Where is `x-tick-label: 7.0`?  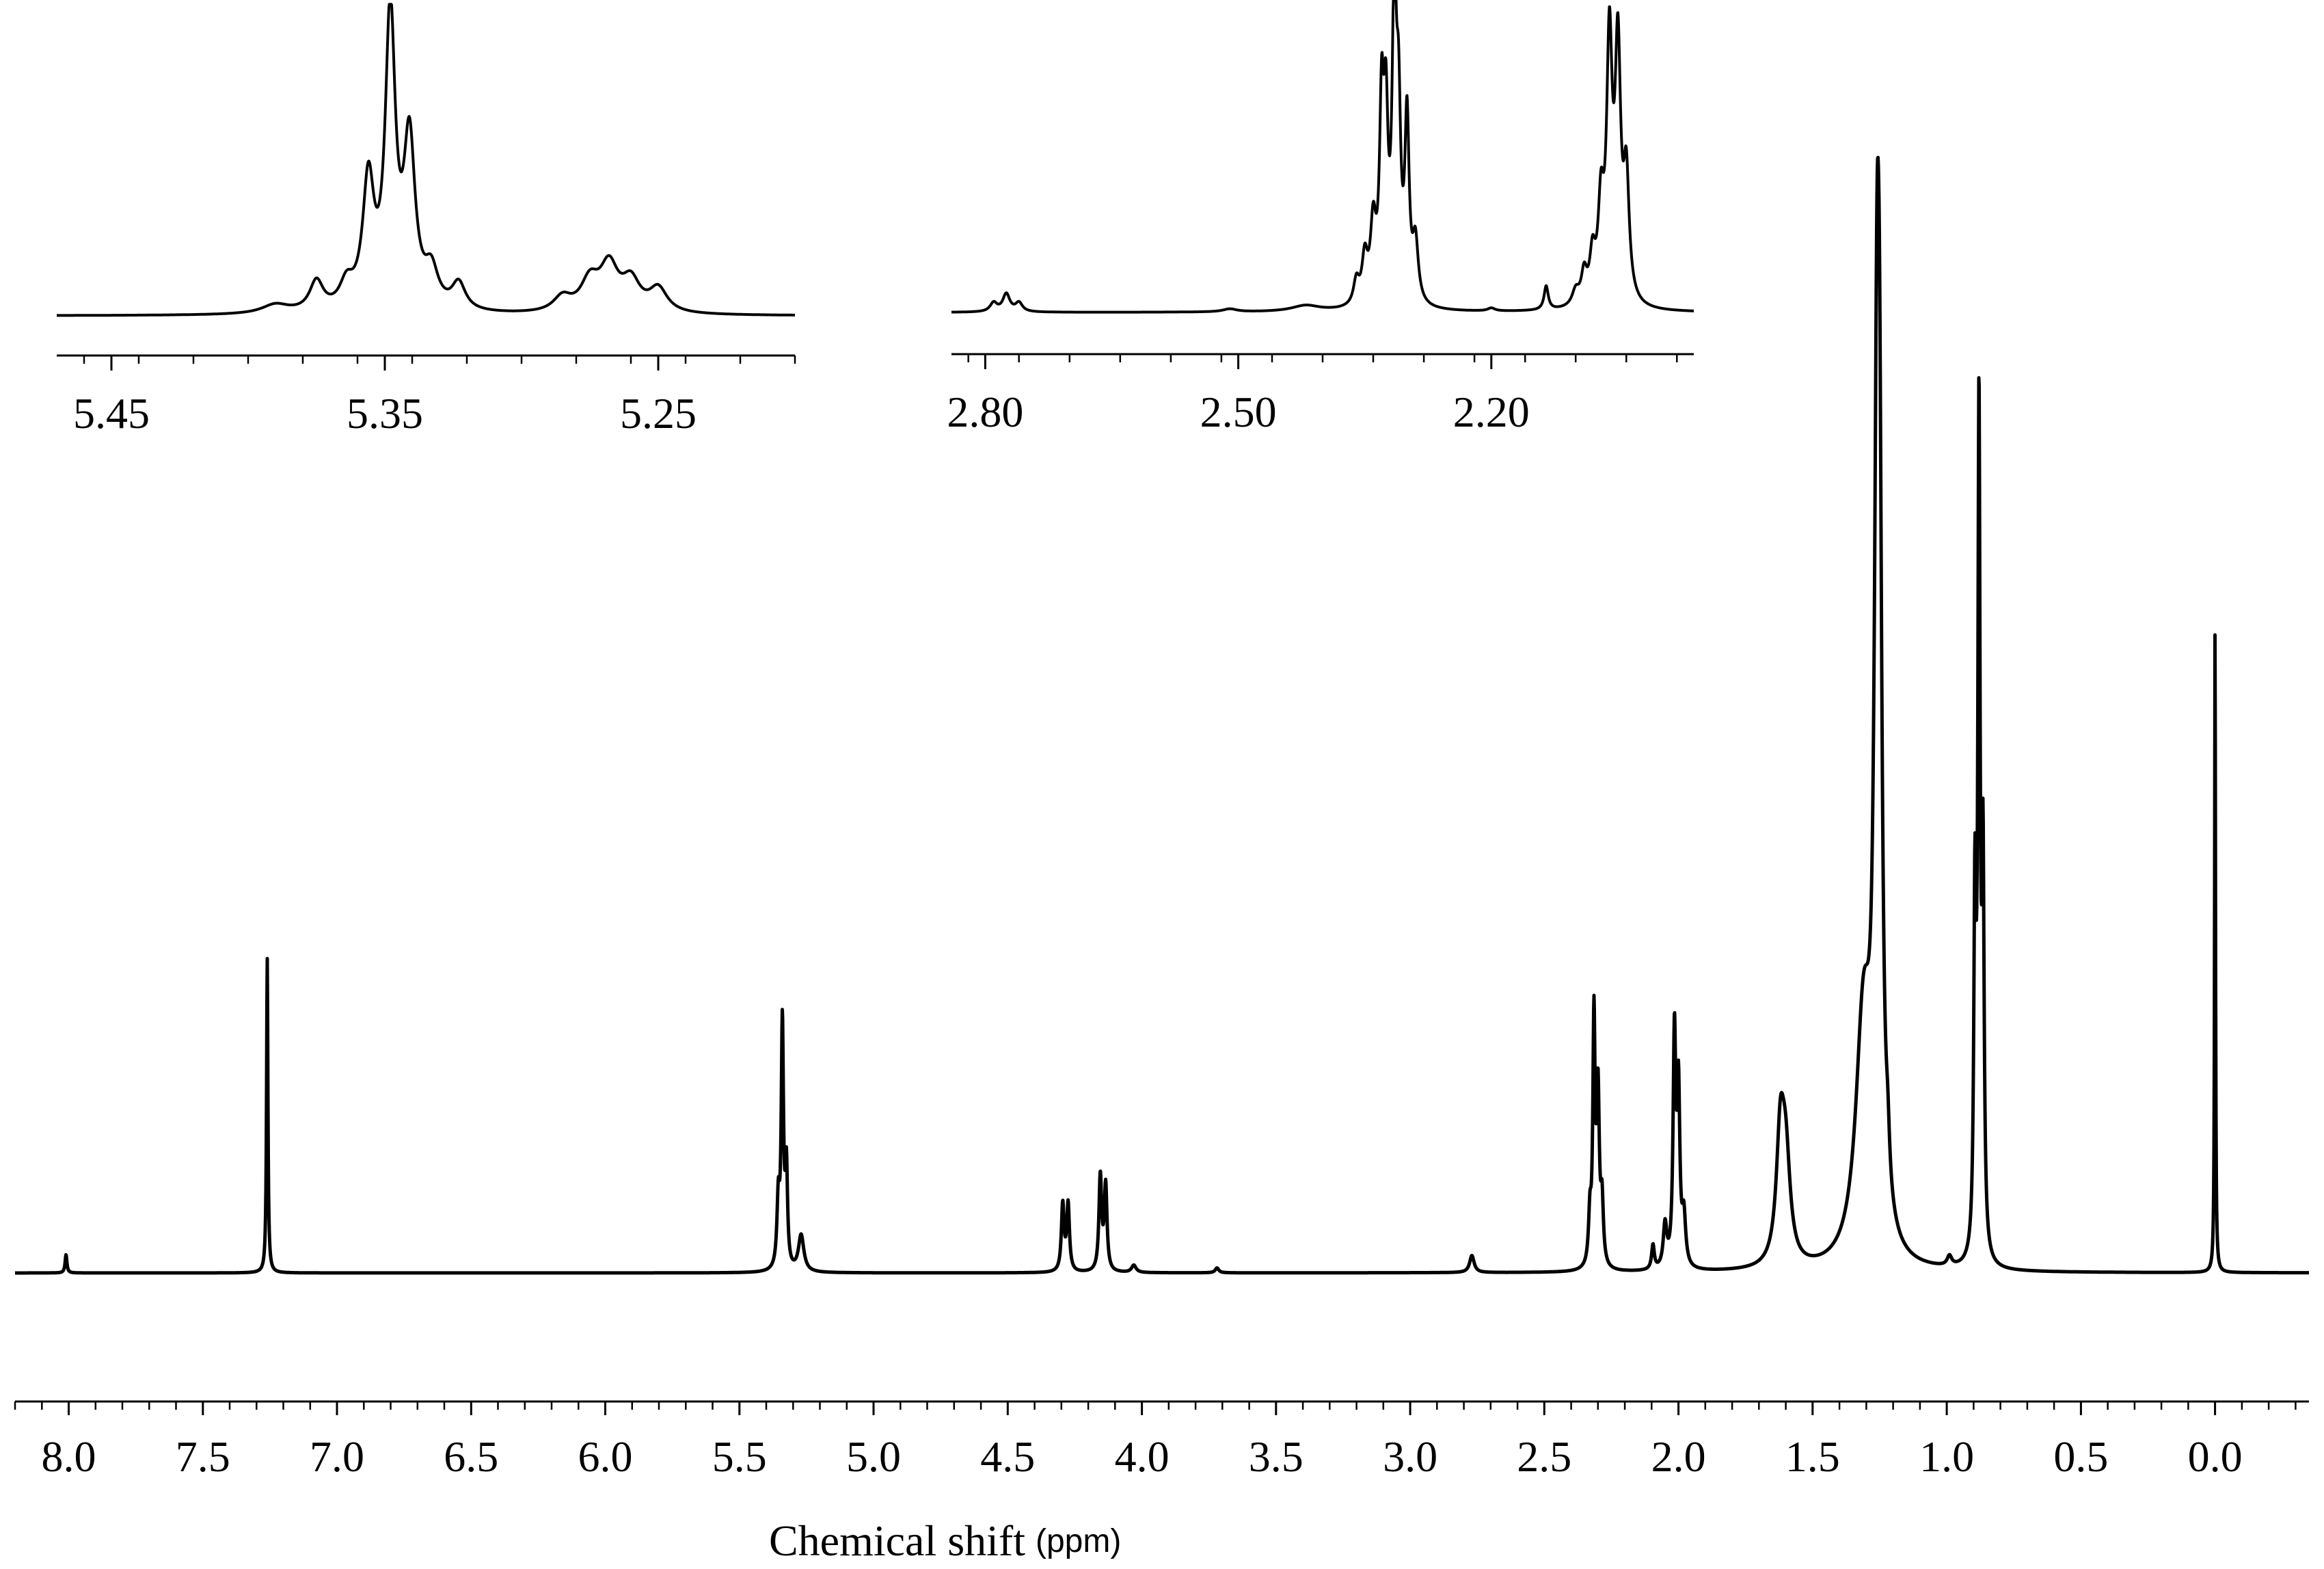
x-tick-label: 7.0 is located at coordinates (337, 1457).